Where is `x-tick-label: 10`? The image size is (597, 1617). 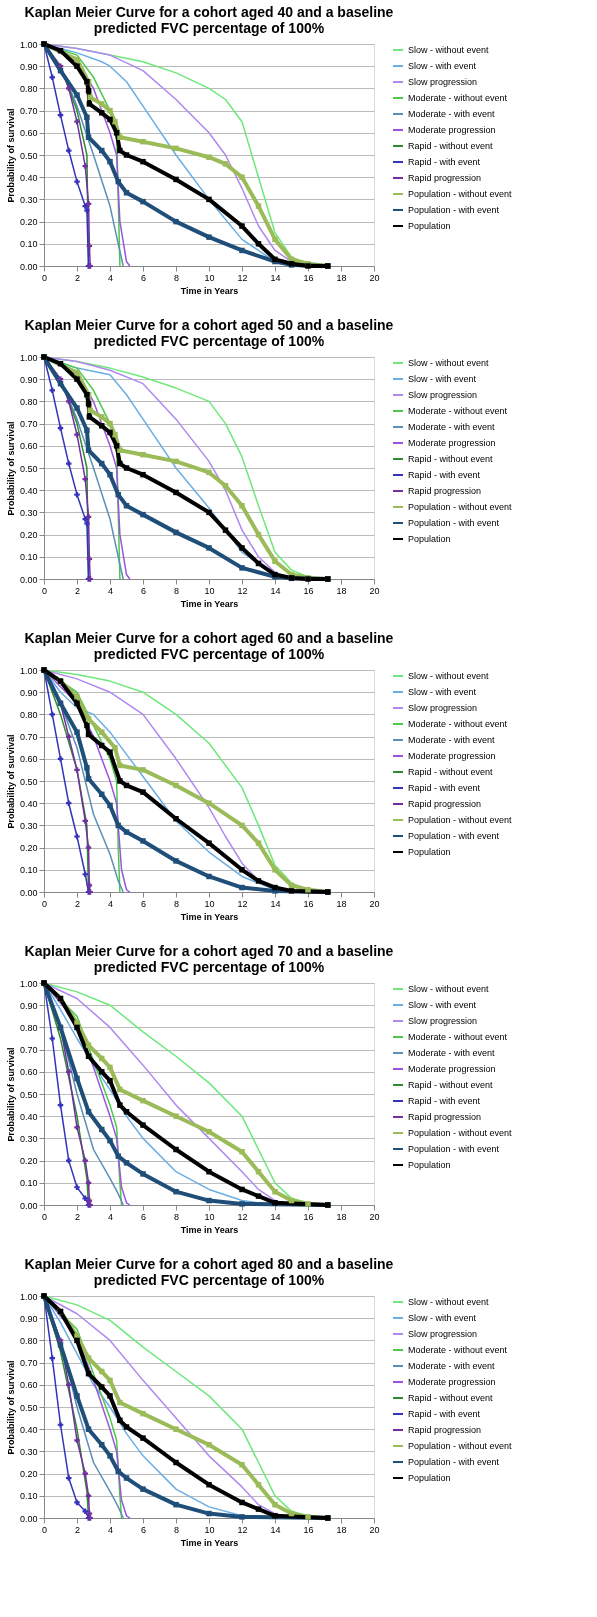
x-tick-label: 10 is located at coordinates (209, 1529).